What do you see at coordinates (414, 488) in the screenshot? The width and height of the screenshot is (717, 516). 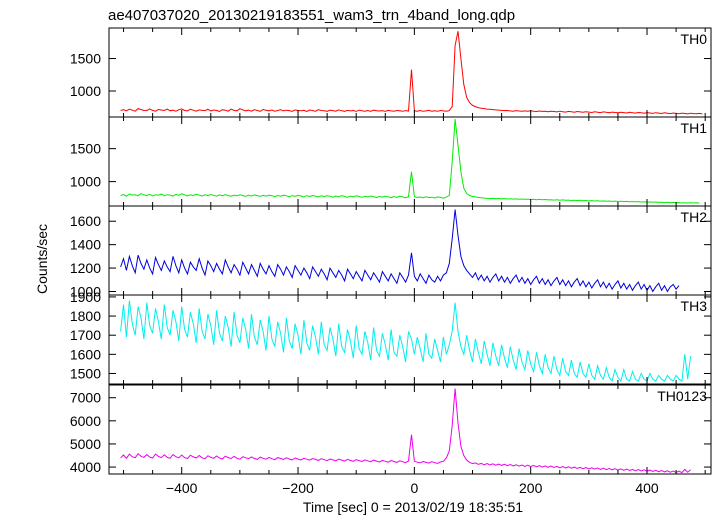 I see `x-tick-label: 0` at bounding box center [414, 488].